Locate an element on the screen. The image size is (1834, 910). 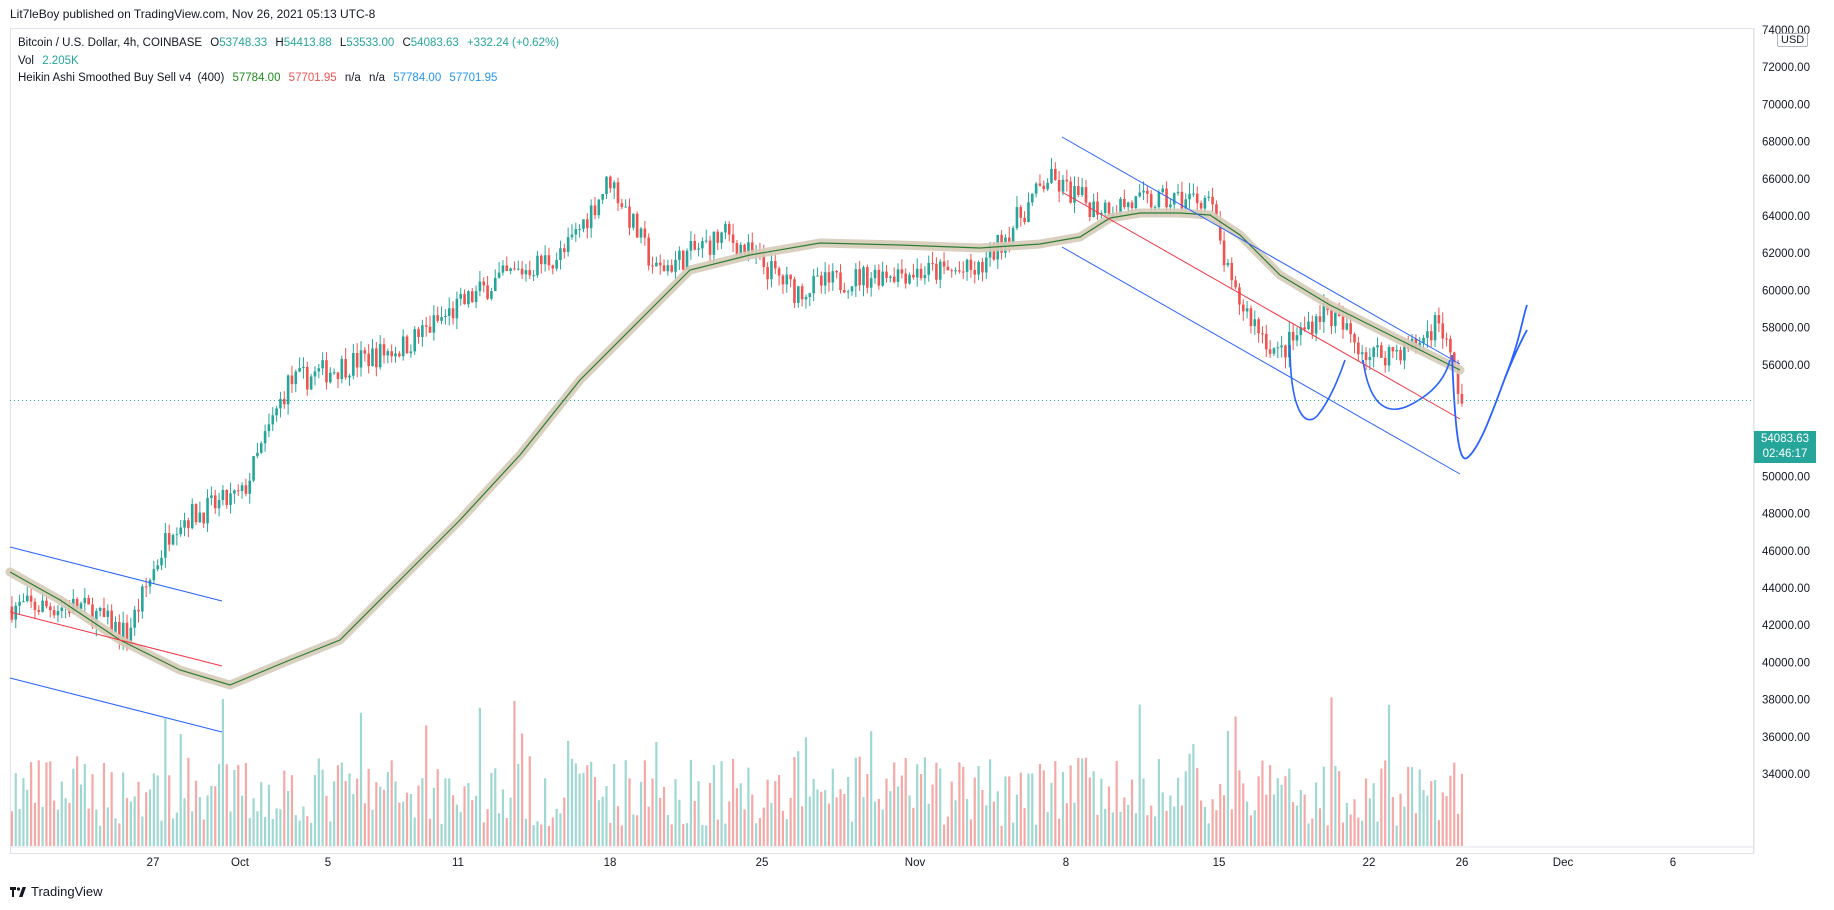
currency-label: USD is located at coordinates (1793, 40).